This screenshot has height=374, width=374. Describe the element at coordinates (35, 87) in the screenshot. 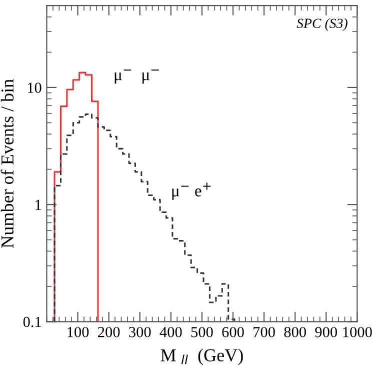

I see `y-tick-label: 10` at that location.